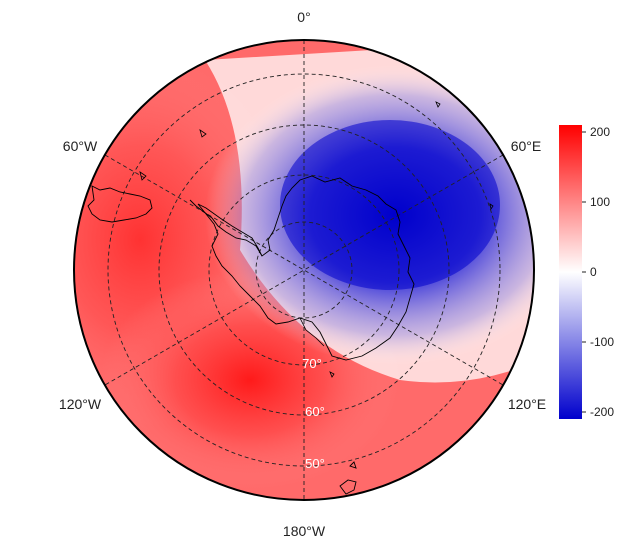 This screenshot has width=625, height=552. Describe the element at coordinates (80, 404) in the screenshot. I see `lon-label-120w: 120°W` at that location.